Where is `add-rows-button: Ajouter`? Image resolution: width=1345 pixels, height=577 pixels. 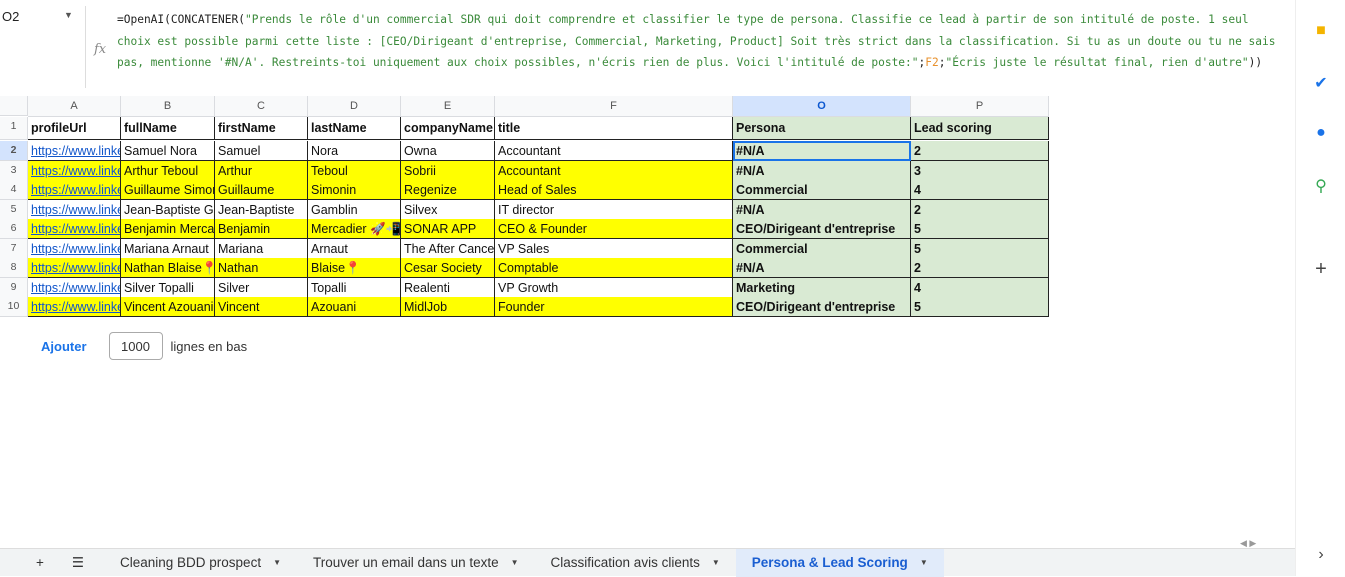
add-rows-button: Ajouter is located at coordinates (64, 346).